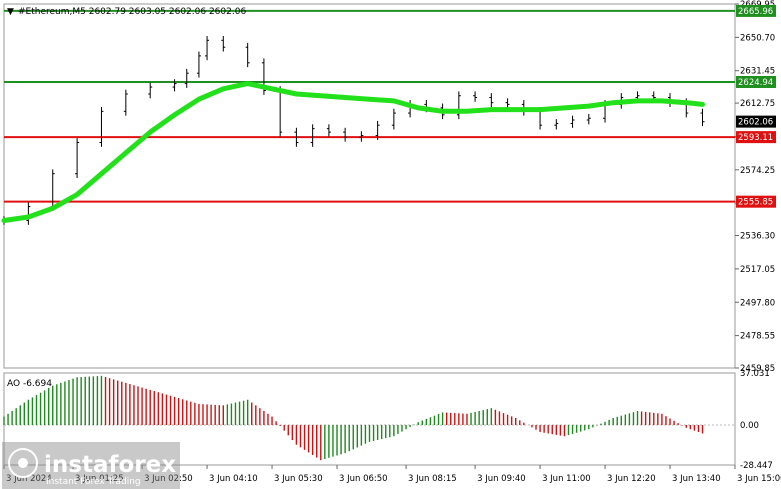  What do you see at coordinates (757, 171) in the screenshot?
I see `price-tick-label: 2574.25` at bounding box center [757, 171].